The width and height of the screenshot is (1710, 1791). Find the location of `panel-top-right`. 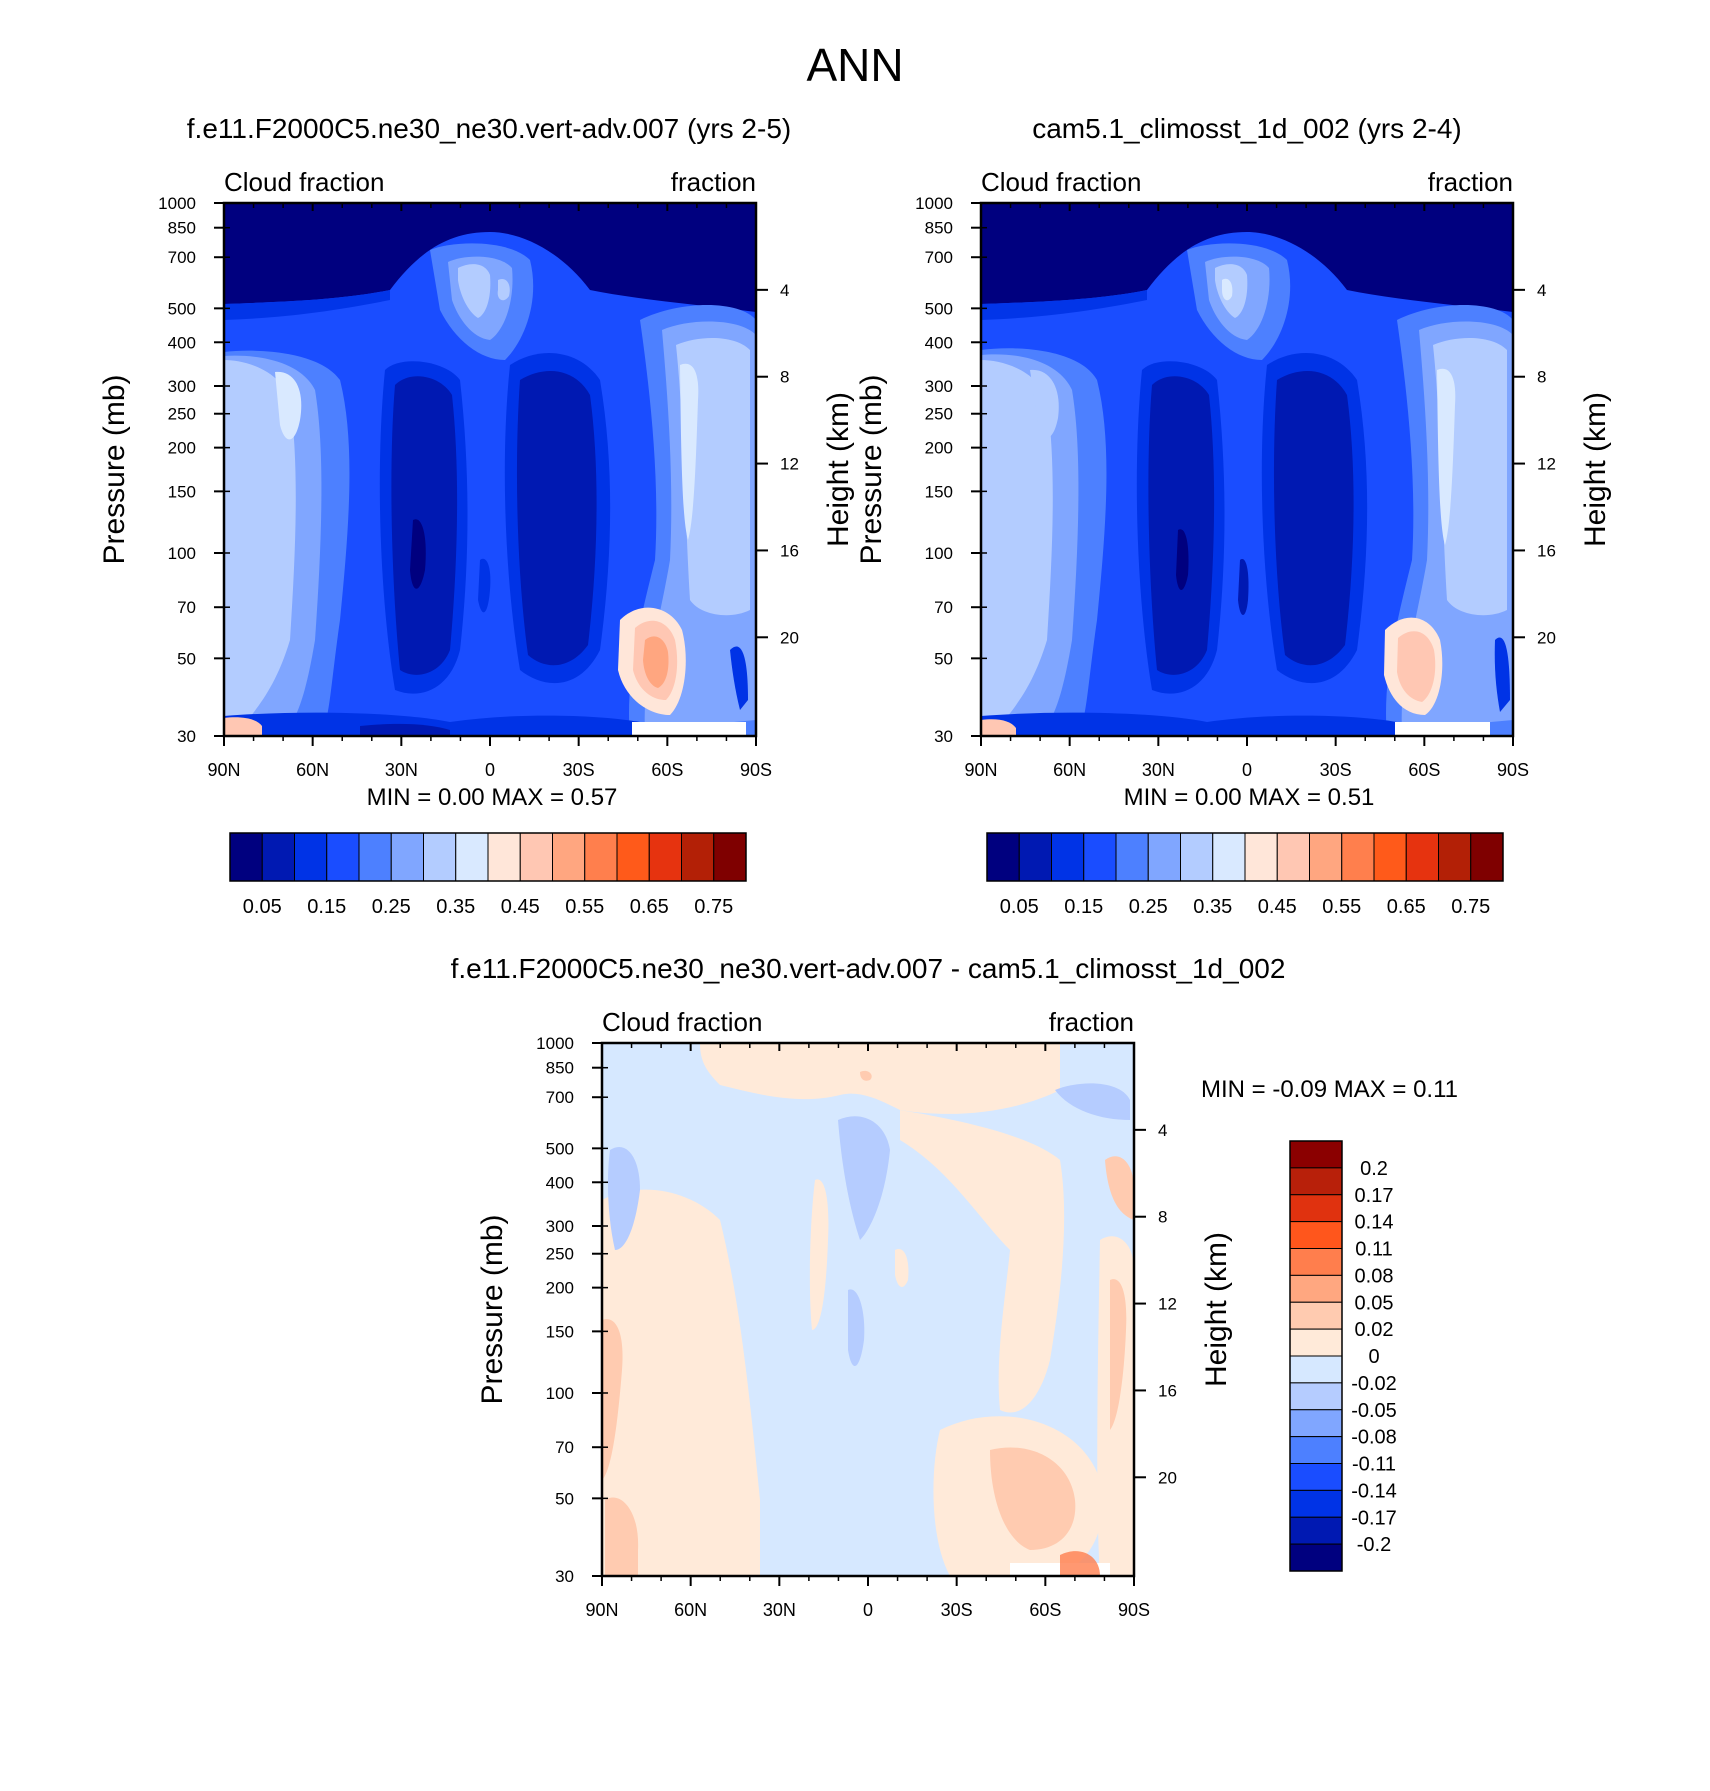

panel-top-right is located at coordinates (1247, 469).